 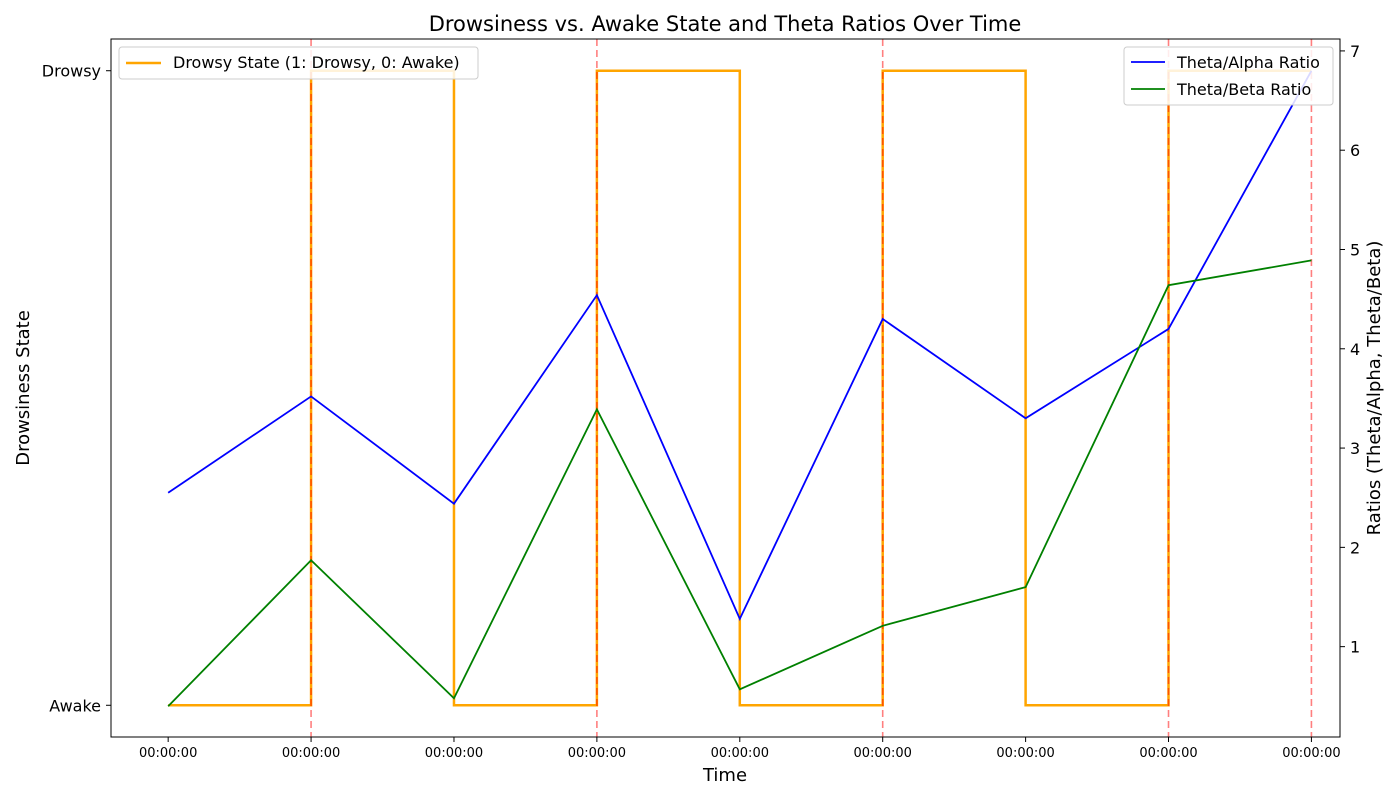 What do you see at coordinates (71, 71) in the screenshot?
I see `left-y-tick-label: Drowsy` at bounding box center [71, 71].